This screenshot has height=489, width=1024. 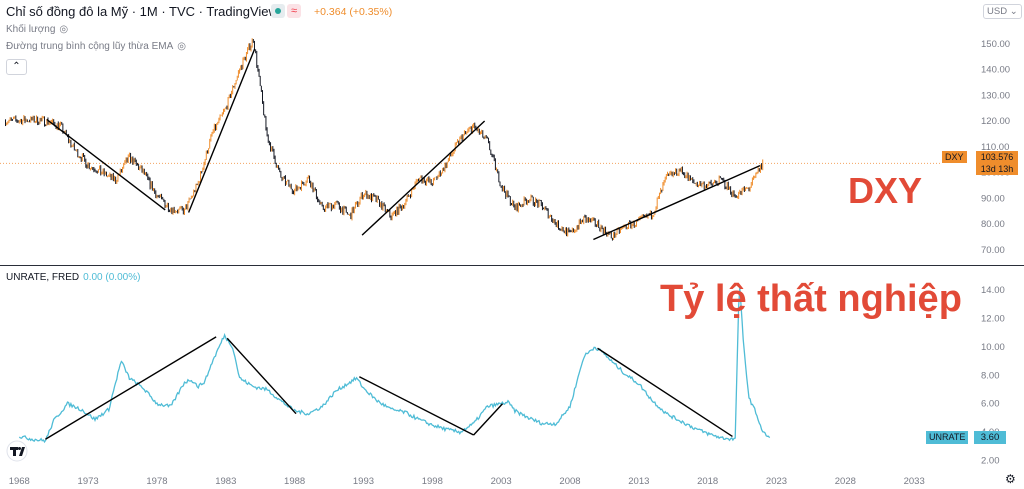 What do you see at coordinates (997, 169) in the screenshot?
I see `dxy-countdown: 13d 13h` at bounding box center [997, 169].